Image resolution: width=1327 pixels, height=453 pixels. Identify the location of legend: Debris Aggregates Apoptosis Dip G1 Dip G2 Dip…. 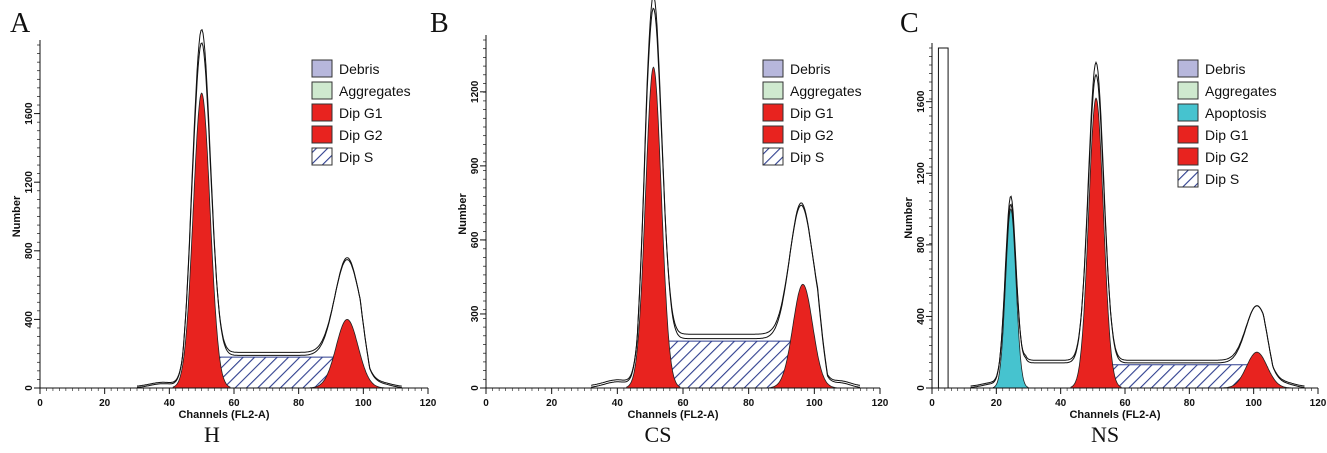
(1227, 123).